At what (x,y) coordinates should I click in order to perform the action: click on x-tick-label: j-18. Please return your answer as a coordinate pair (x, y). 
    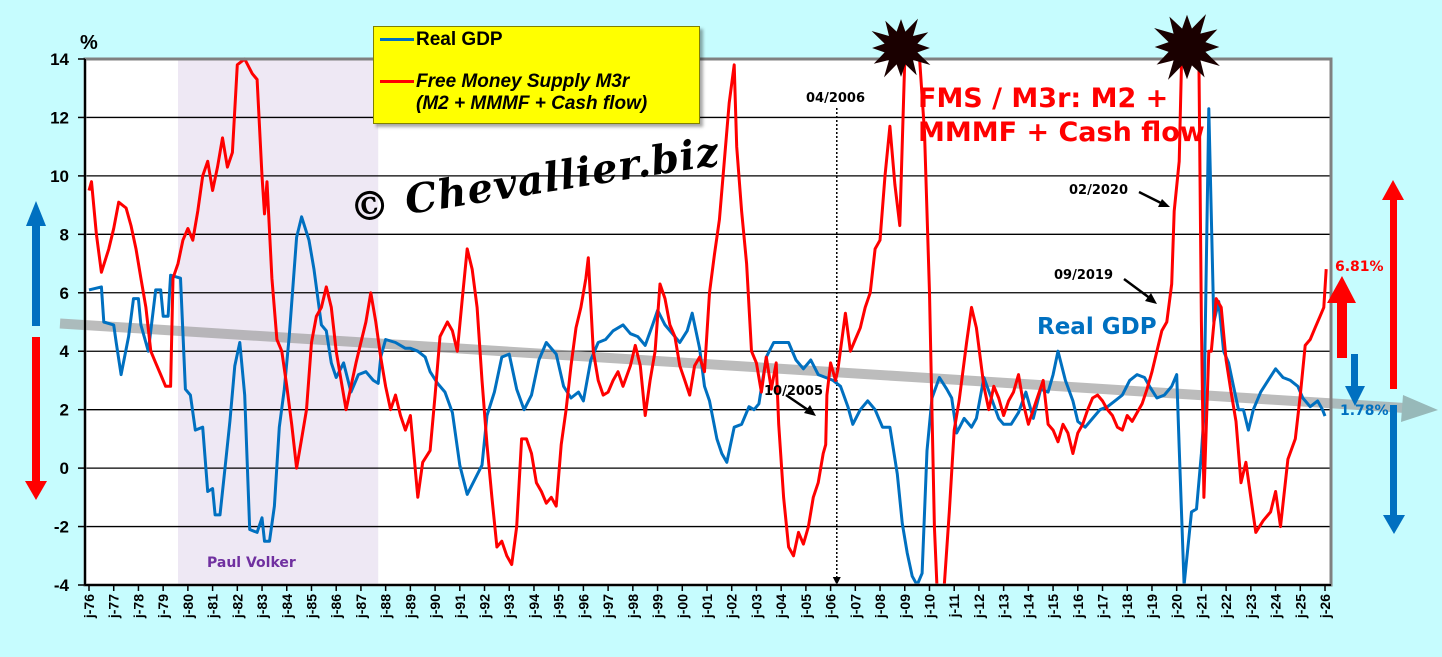
    Looking at the image, I should click on (1127, 606).